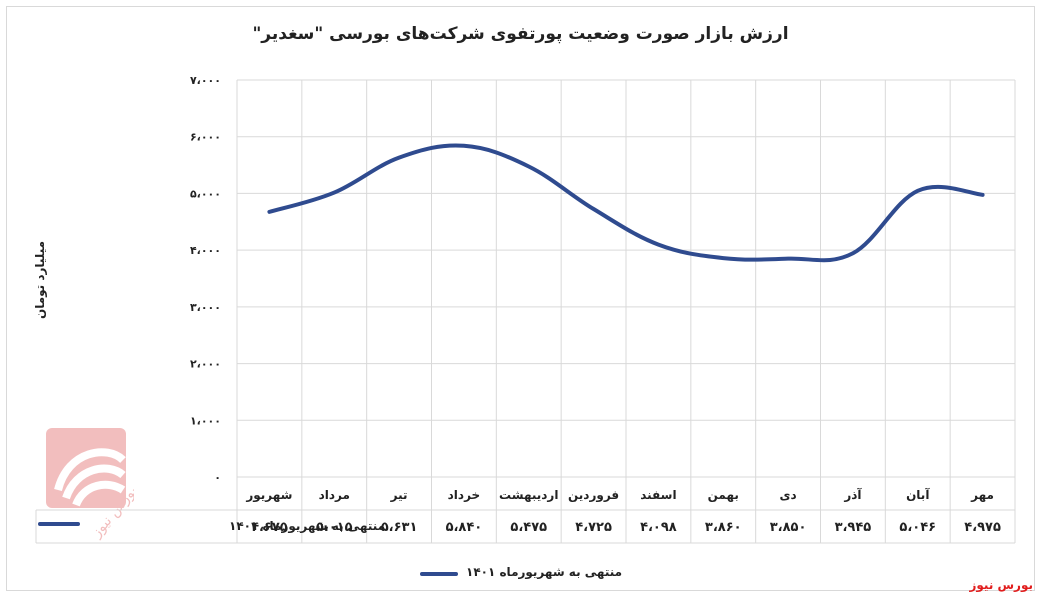  Describe the element at coordinates (90, 484) in the screenshot. I see `watermark-logo: بورس نیوز` at that location.